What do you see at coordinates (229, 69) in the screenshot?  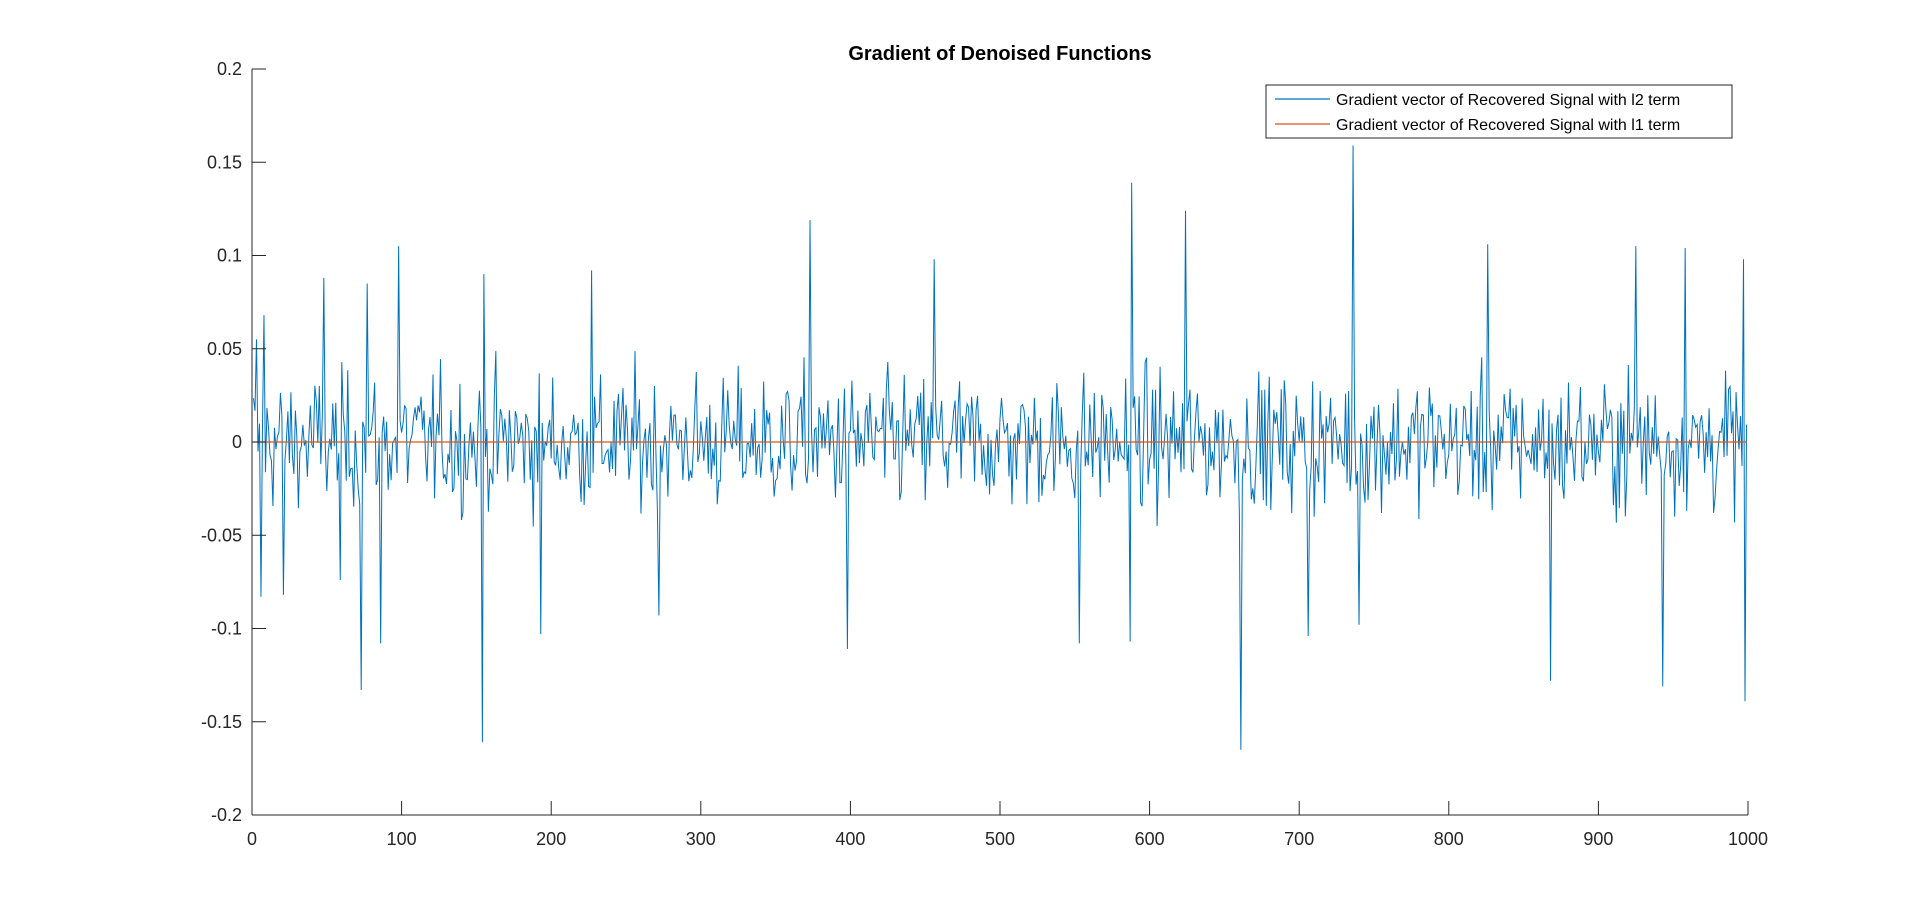 I see `y-tick-label: 0.2` at bounding box center [229, 69].